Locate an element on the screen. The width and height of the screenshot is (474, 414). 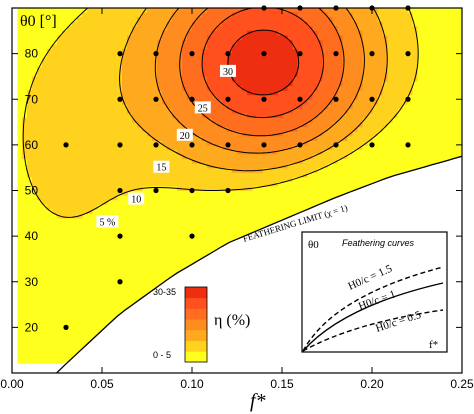
x-tick-label: 0.10 is located at coordinates (192, 384).